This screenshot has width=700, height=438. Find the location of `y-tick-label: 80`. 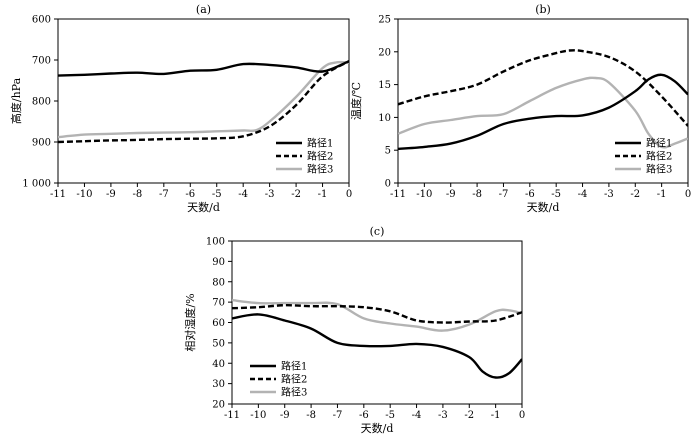

y-tick-label: 80 is located at coordinates (218, 282).